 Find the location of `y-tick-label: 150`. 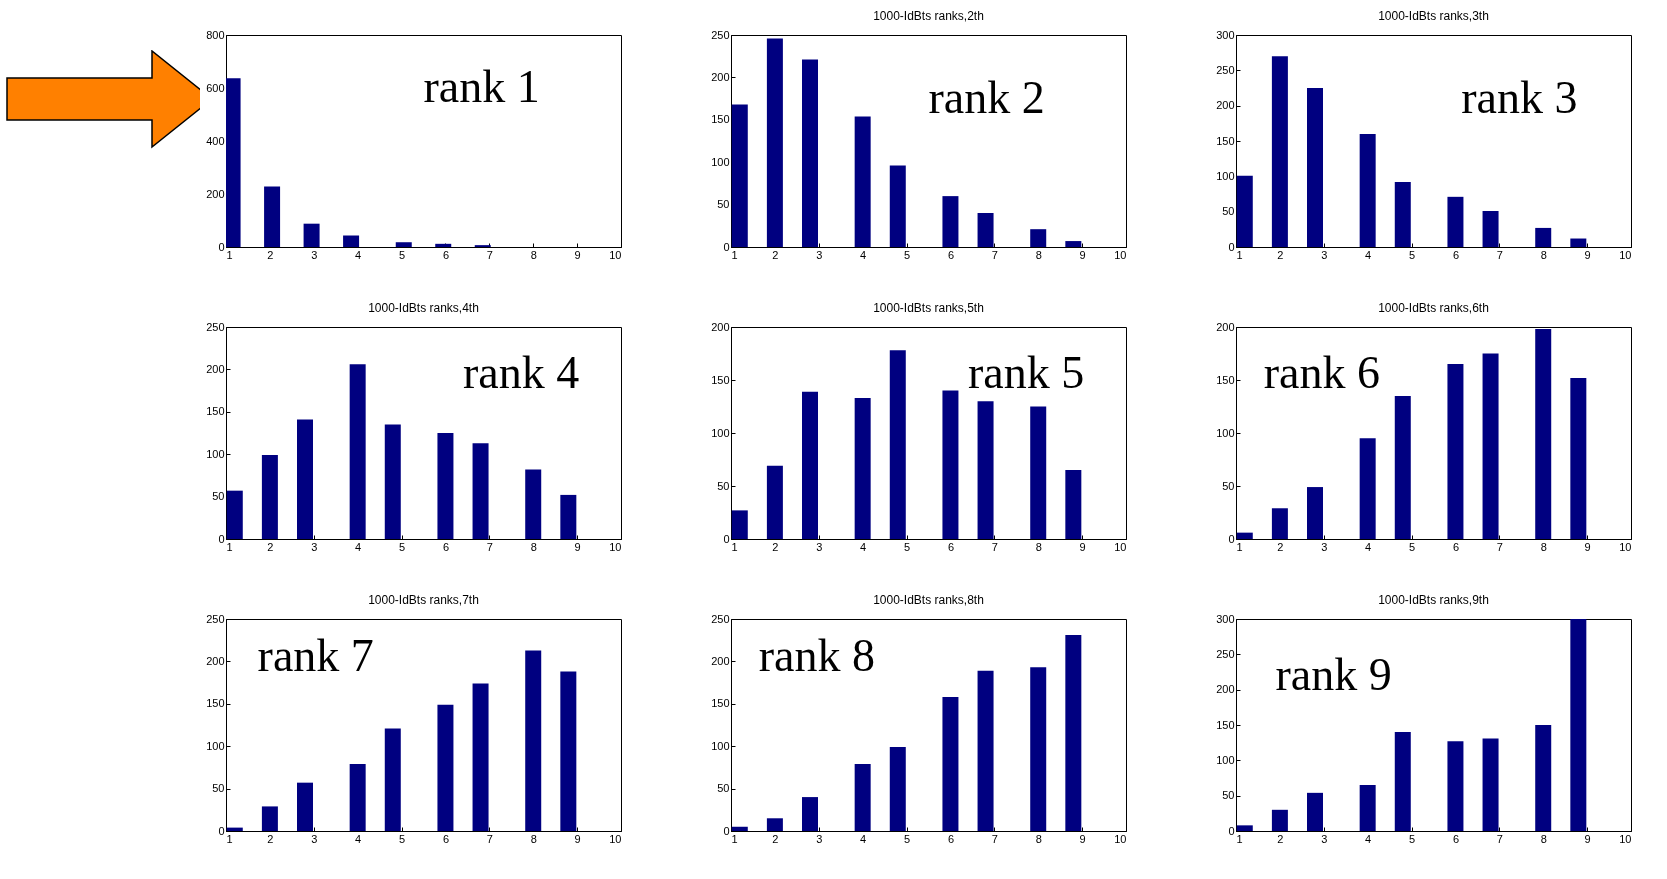

y-tick-label: 150 is located at coordinates (720, 379).